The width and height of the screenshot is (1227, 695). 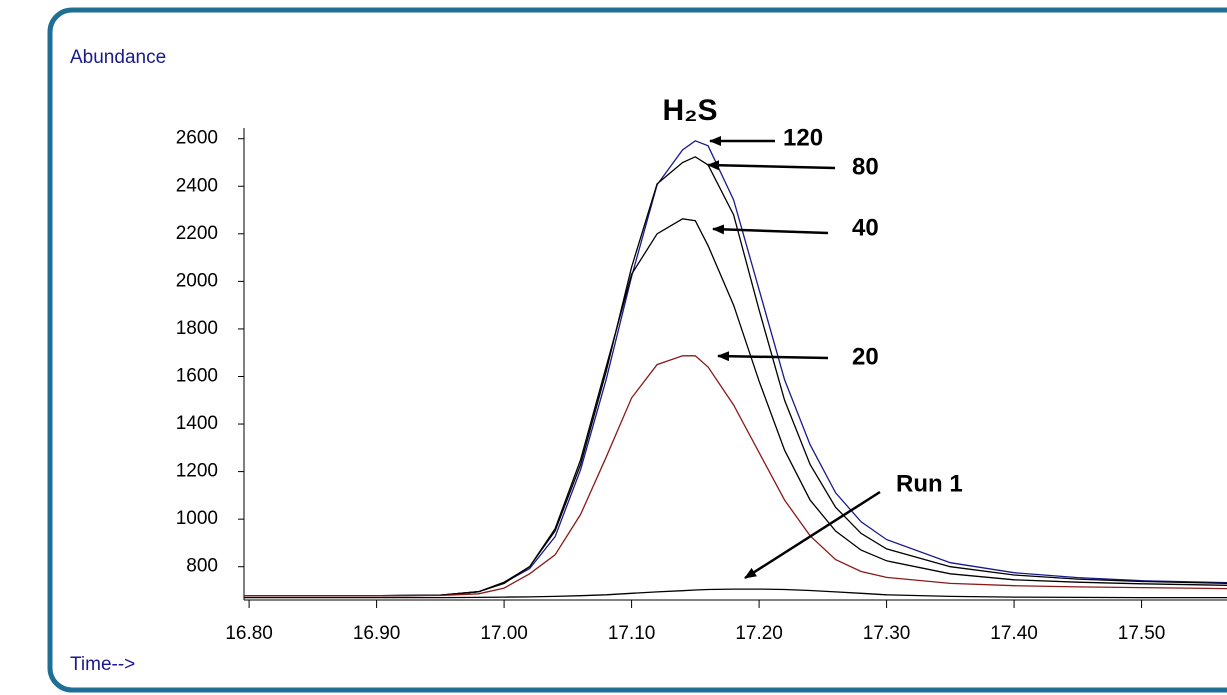 I want to click on y-tick-label: 1400, so click(x=197, y=423).